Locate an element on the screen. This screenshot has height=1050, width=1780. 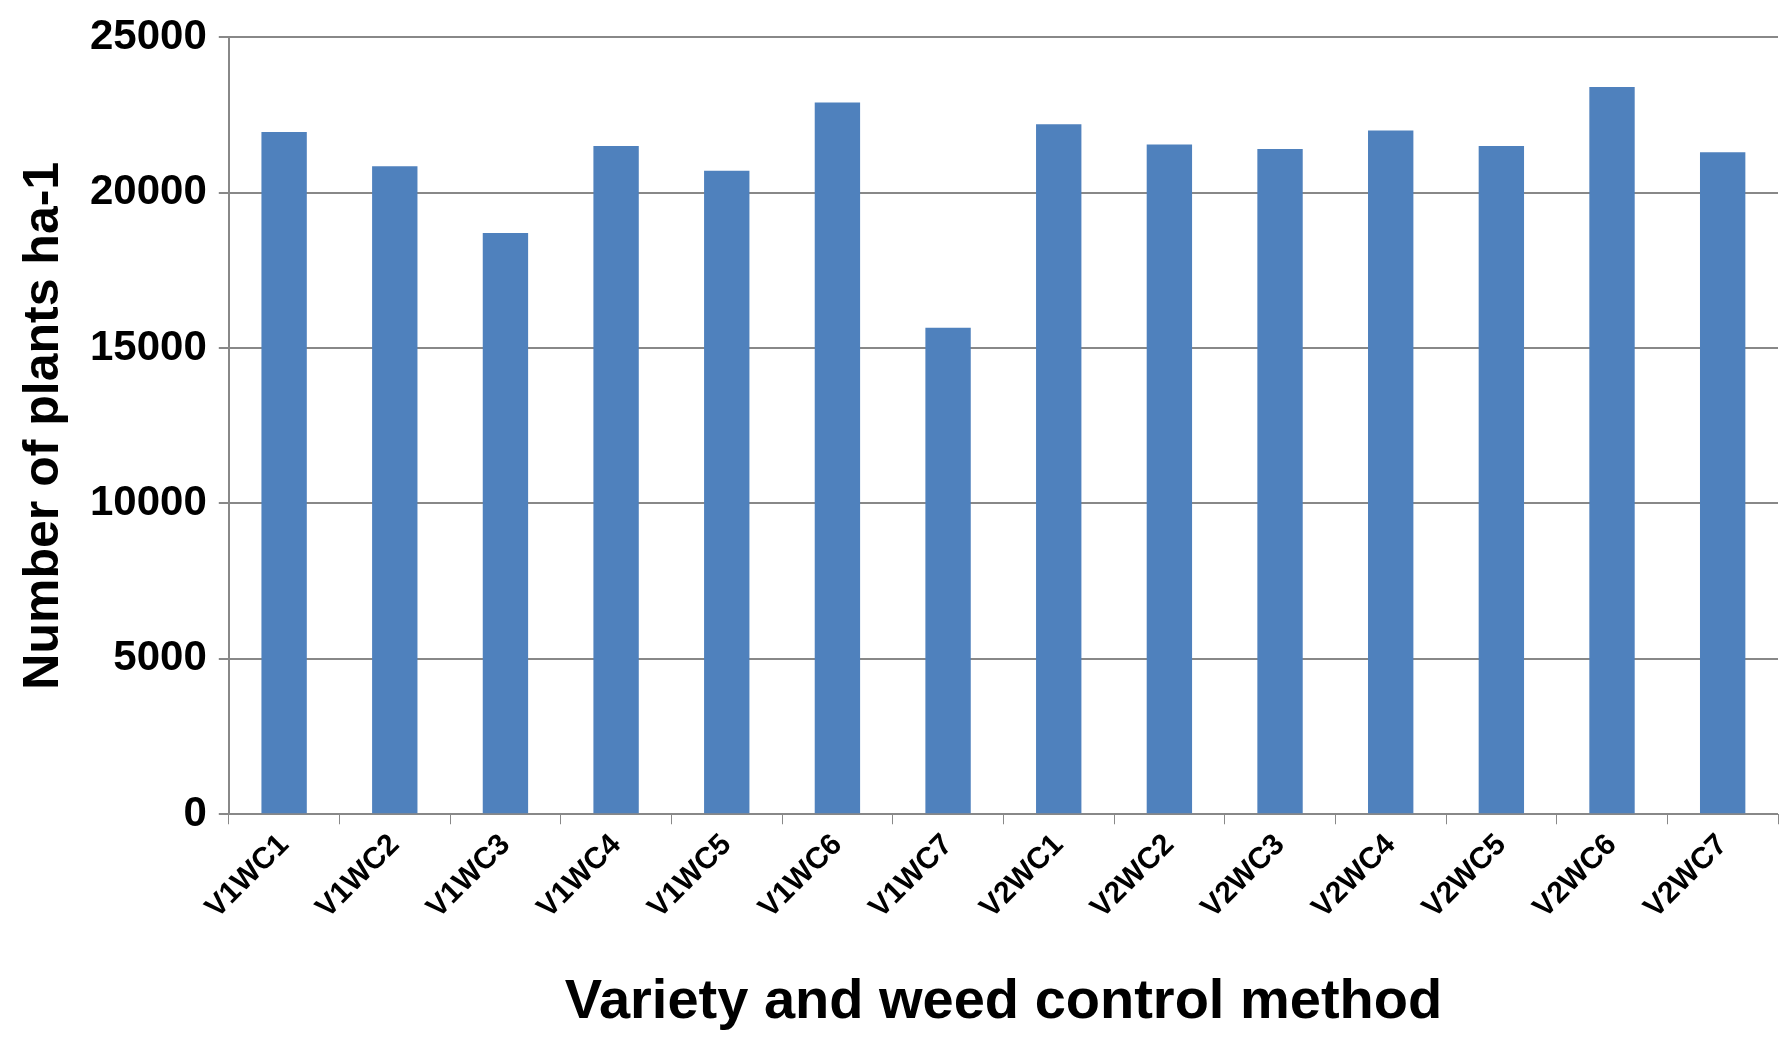
y-tick-label: 5000 is located at coordinates (160, 656).